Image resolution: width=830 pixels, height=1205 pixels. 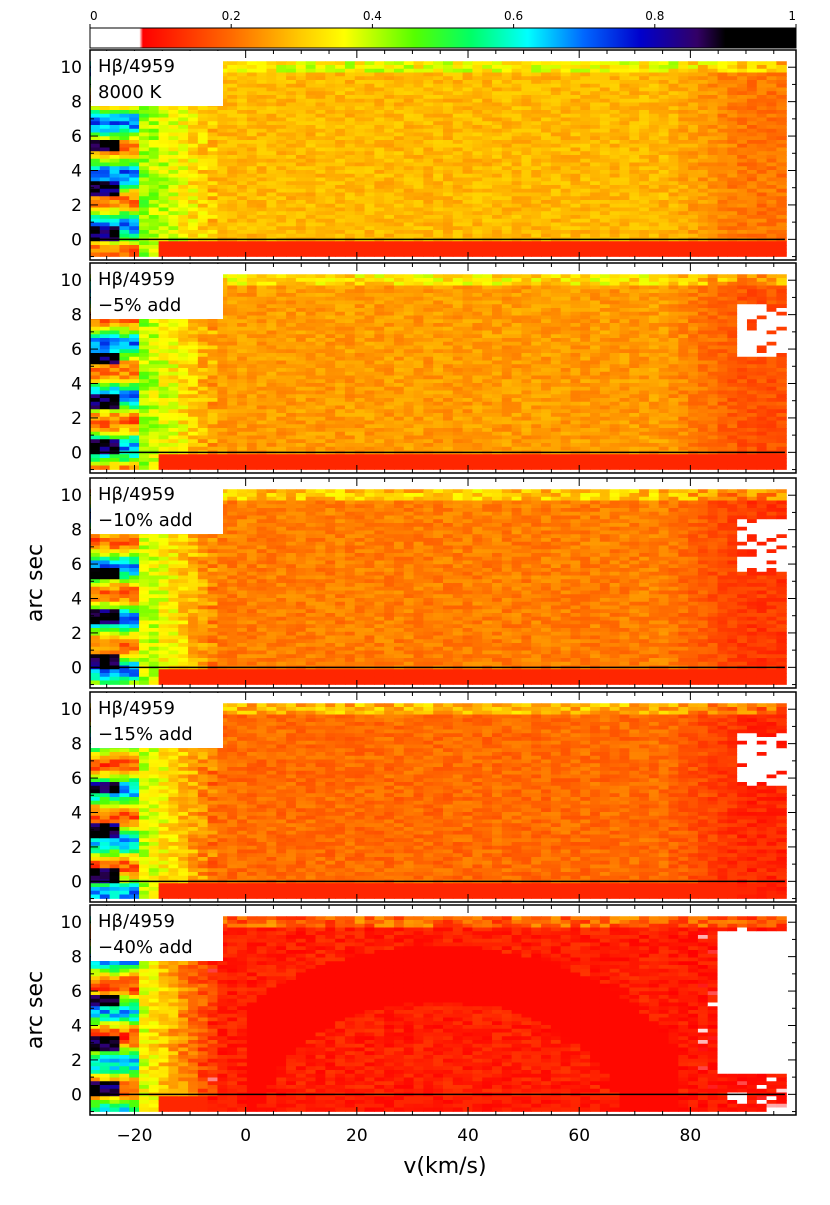 What do you see at coordinates (76, 206) in the screenshot?
I see `y-tick-label: 2` at bounding box center [76, 206].